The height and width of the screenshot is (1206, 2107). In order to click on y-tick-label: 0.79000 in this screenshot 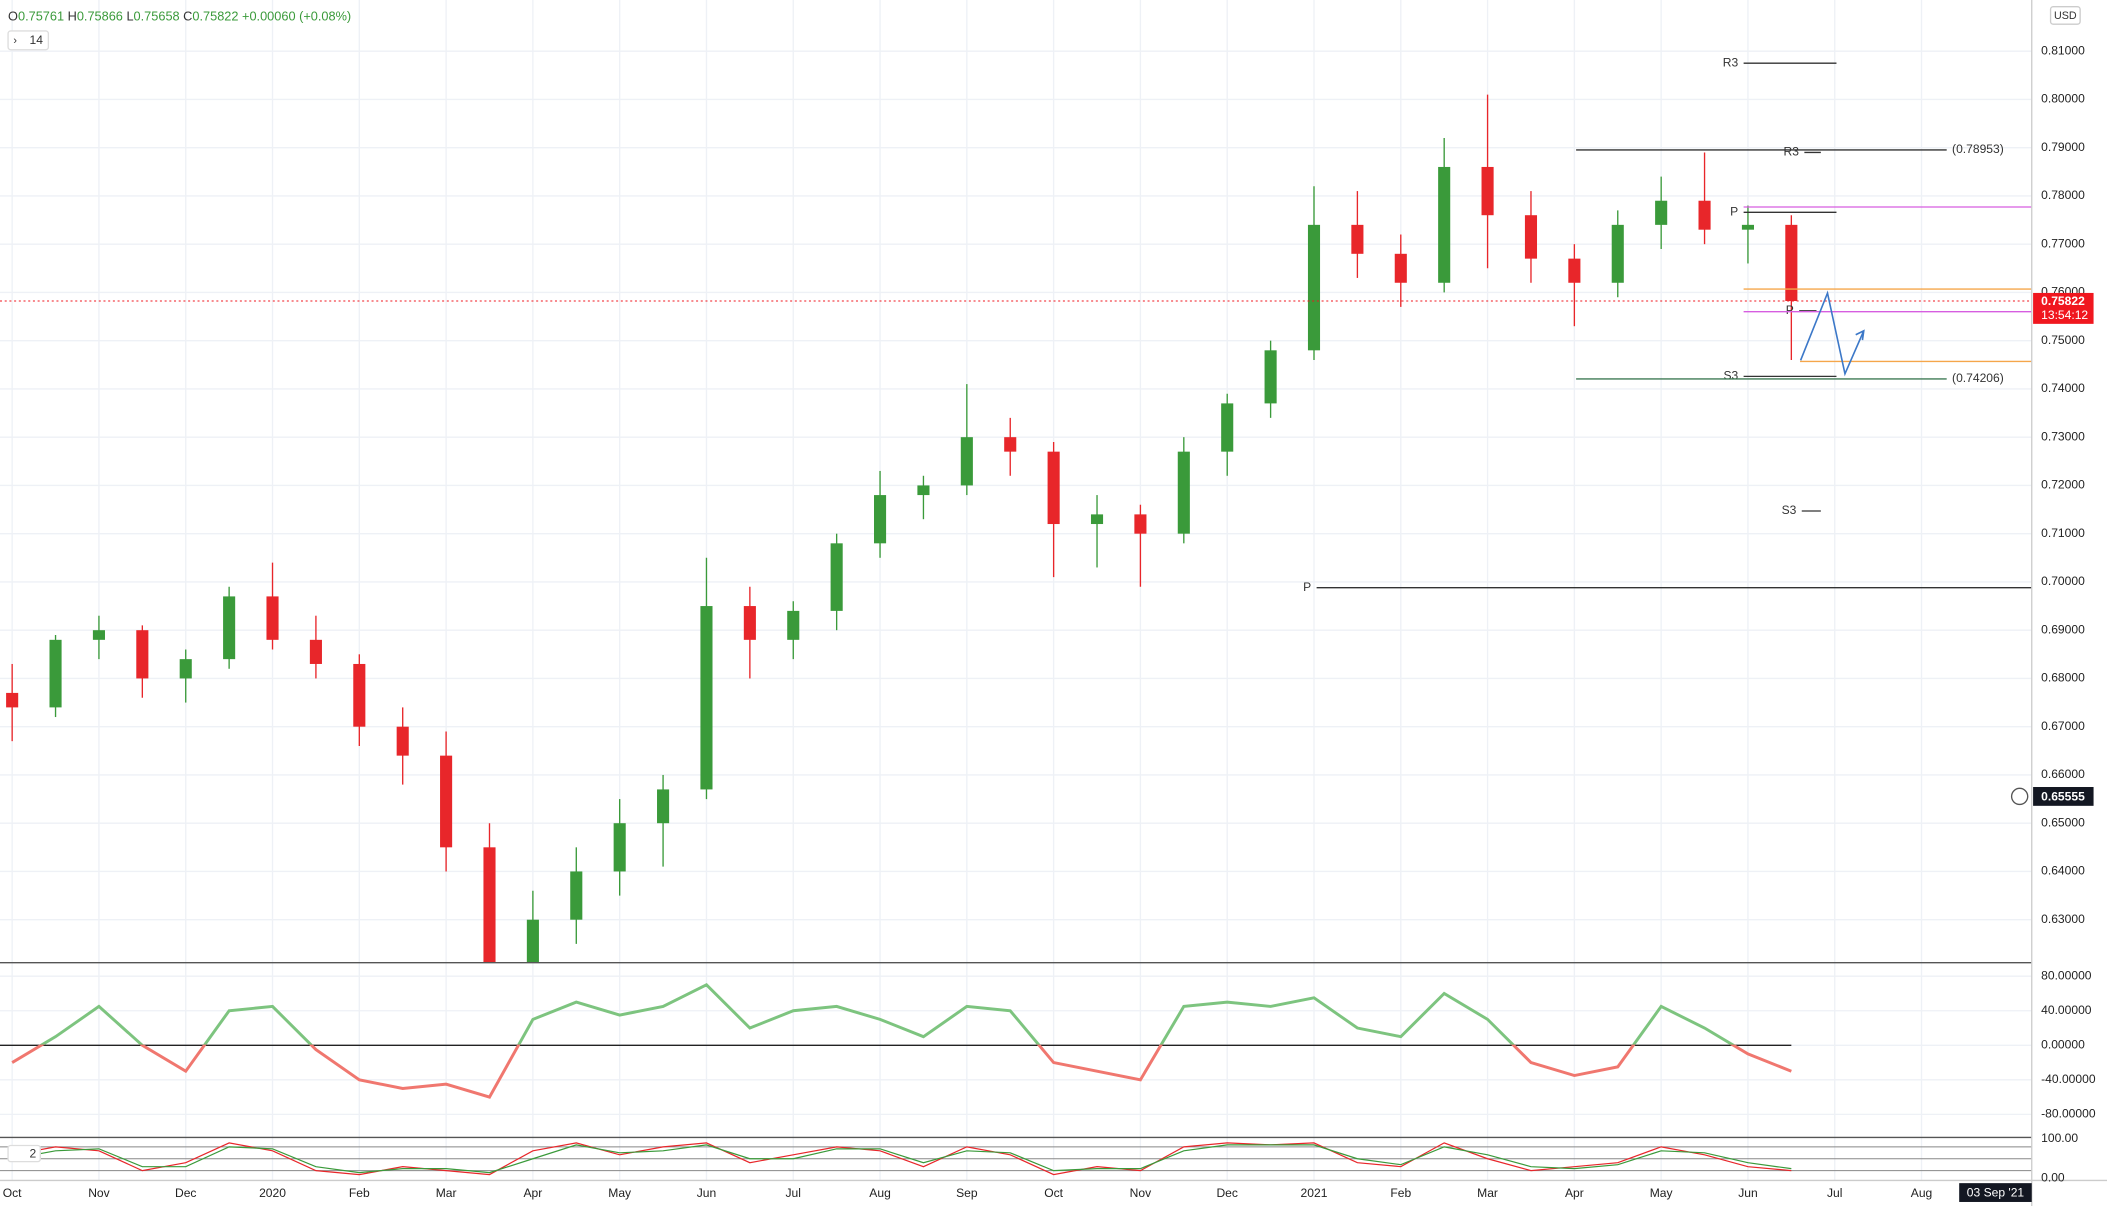, I will do `click(2063, 147)`.